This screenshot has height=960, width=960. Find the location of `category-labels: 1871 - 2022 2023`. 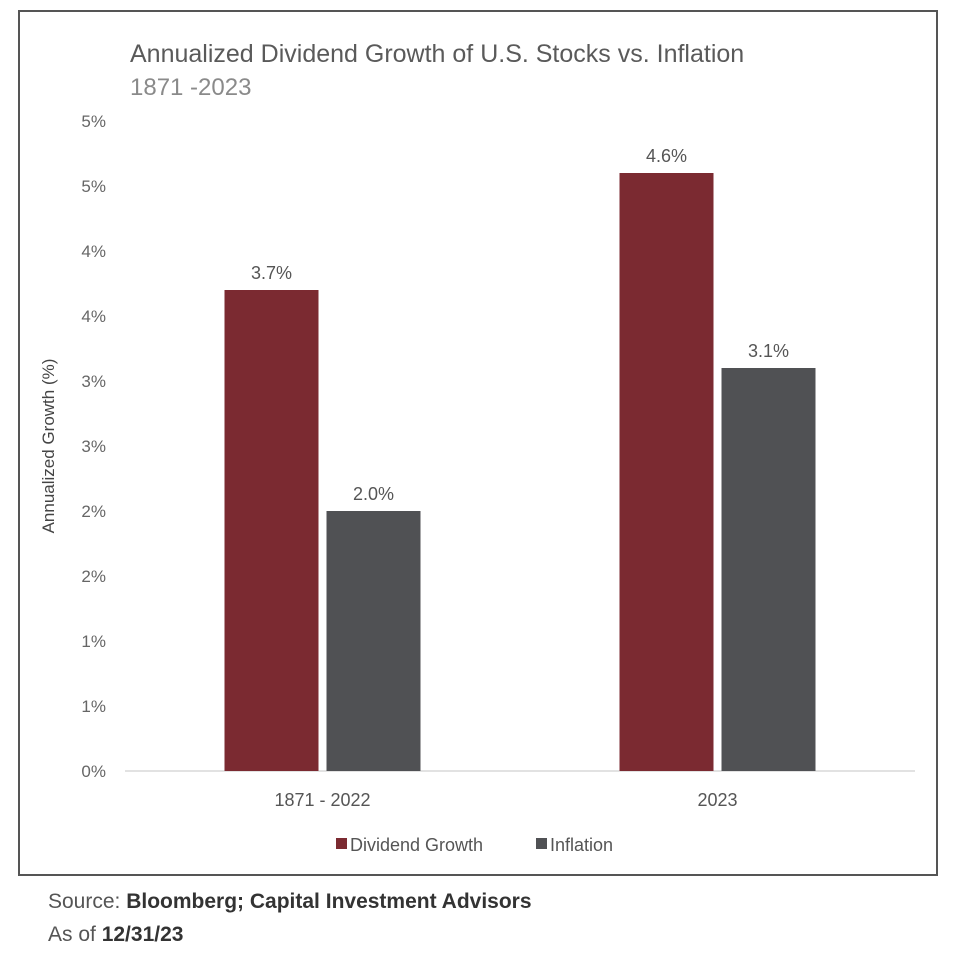

category-labels: 1871 - 2022 2023 is located at coordinates (505, 800).